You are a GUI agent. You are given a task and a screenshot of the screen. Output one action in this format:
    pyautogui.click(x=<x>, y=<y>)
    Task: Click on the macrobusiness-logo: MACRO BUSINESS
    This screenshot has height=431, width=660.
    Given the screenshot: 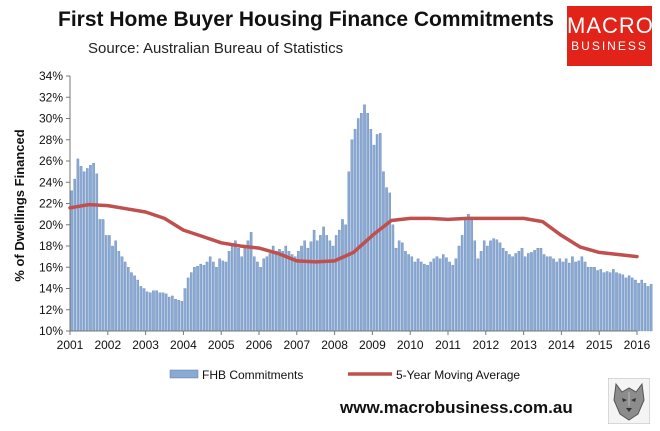 What is the action you would take?
    pyautogui.click(x=610, y=36)
    